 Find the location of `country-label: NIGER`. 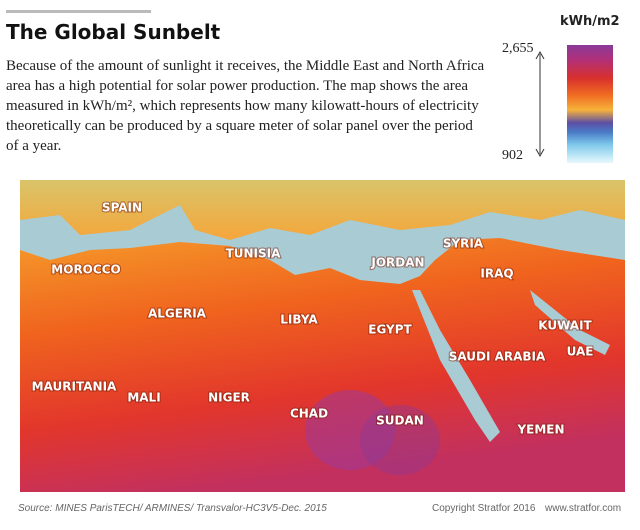

country-label: NIGER is located at coordinates (229, 398).